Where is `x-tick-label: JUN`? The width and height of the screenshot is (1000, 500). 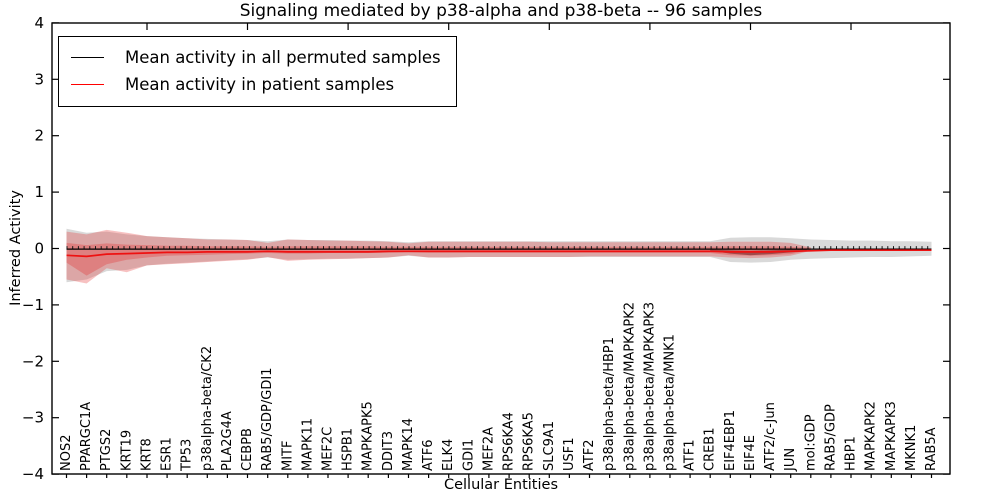
x-tick-label: JUN is located at coordinates (790, 460).